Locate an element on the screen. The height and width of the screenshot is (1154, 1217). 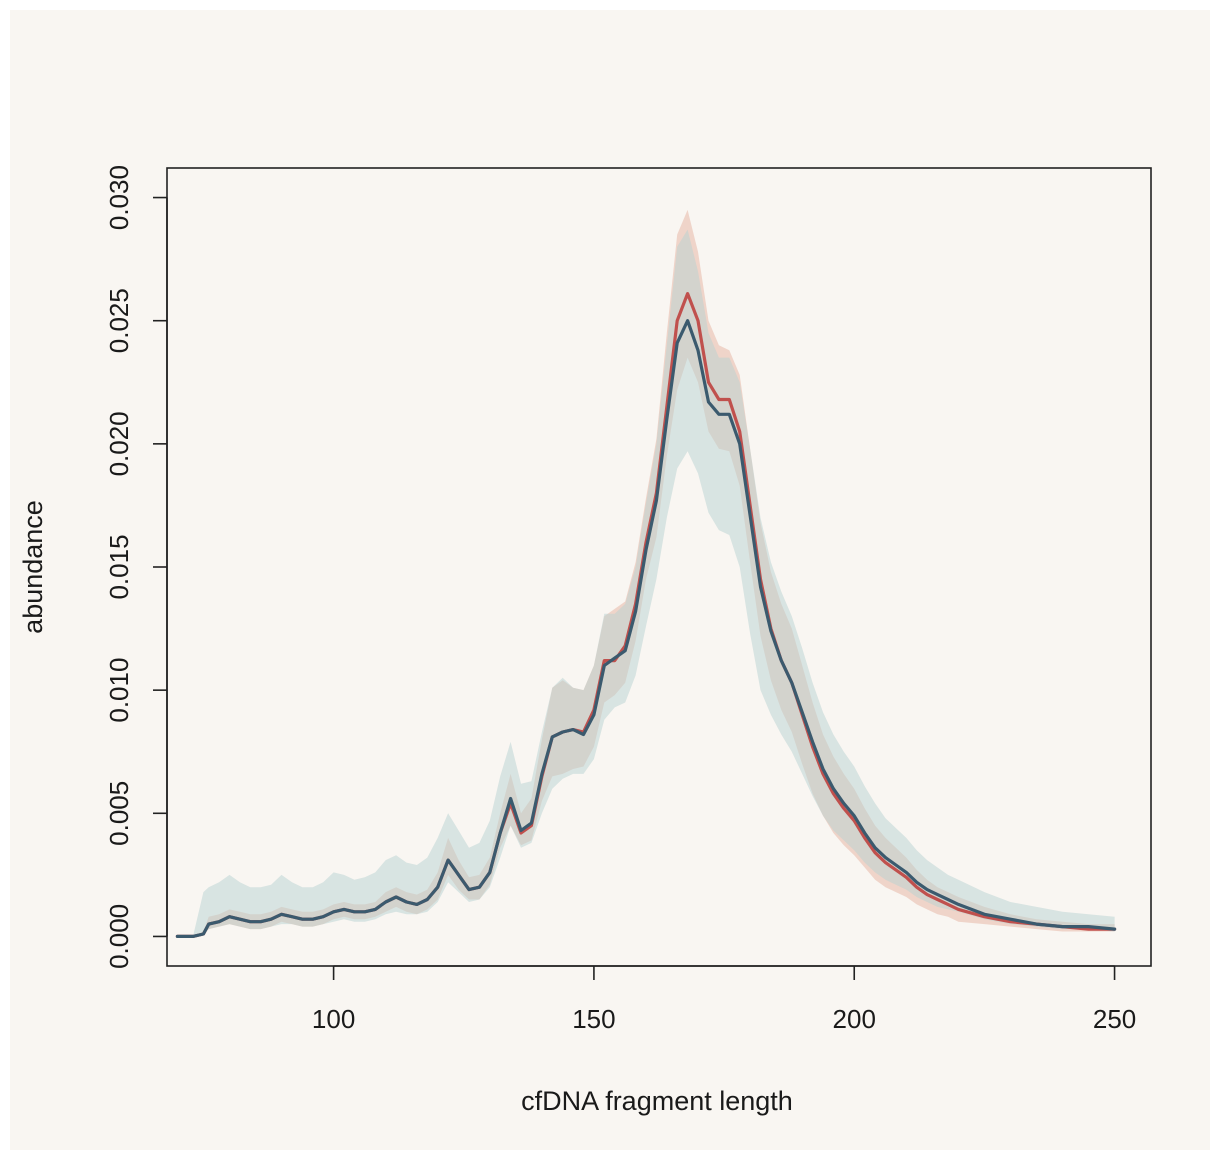
y-tick-label: 0.005 is located at coordinates (119, 813).